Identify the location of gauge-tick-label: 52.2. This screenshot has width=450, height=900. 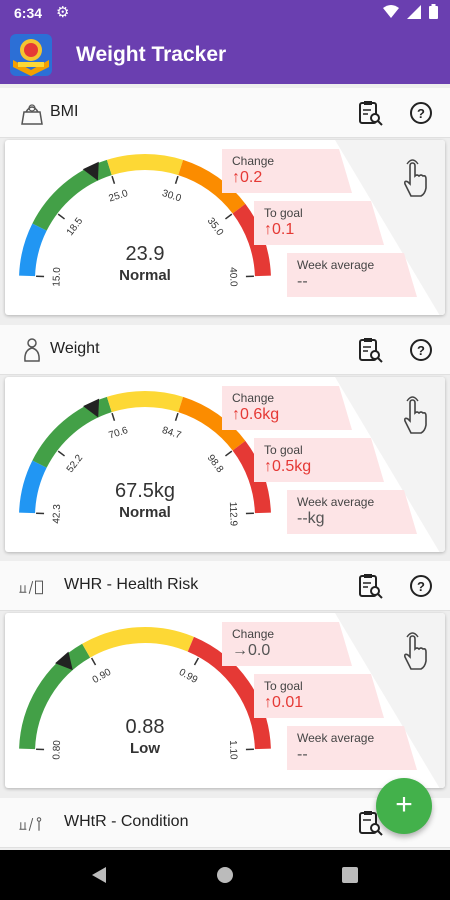
(75, 463).